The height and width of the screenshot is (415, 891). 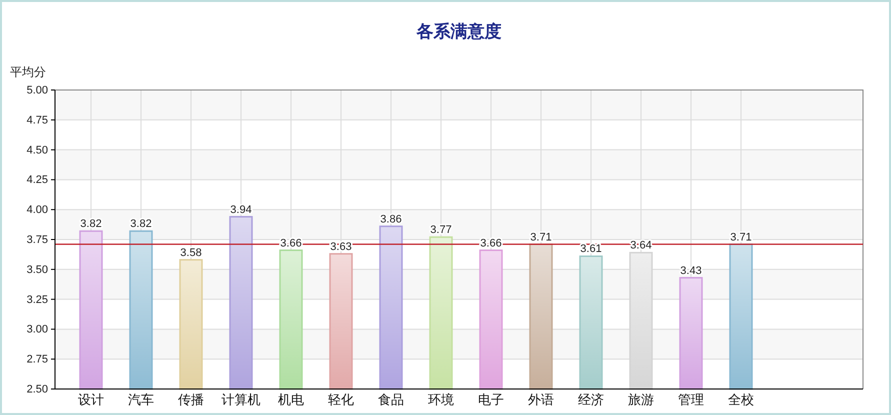 What do you see at coordinates (37, 360) in the screenshot?
I see `y-tick-label: 2.75` at bounding box center [37, 360].